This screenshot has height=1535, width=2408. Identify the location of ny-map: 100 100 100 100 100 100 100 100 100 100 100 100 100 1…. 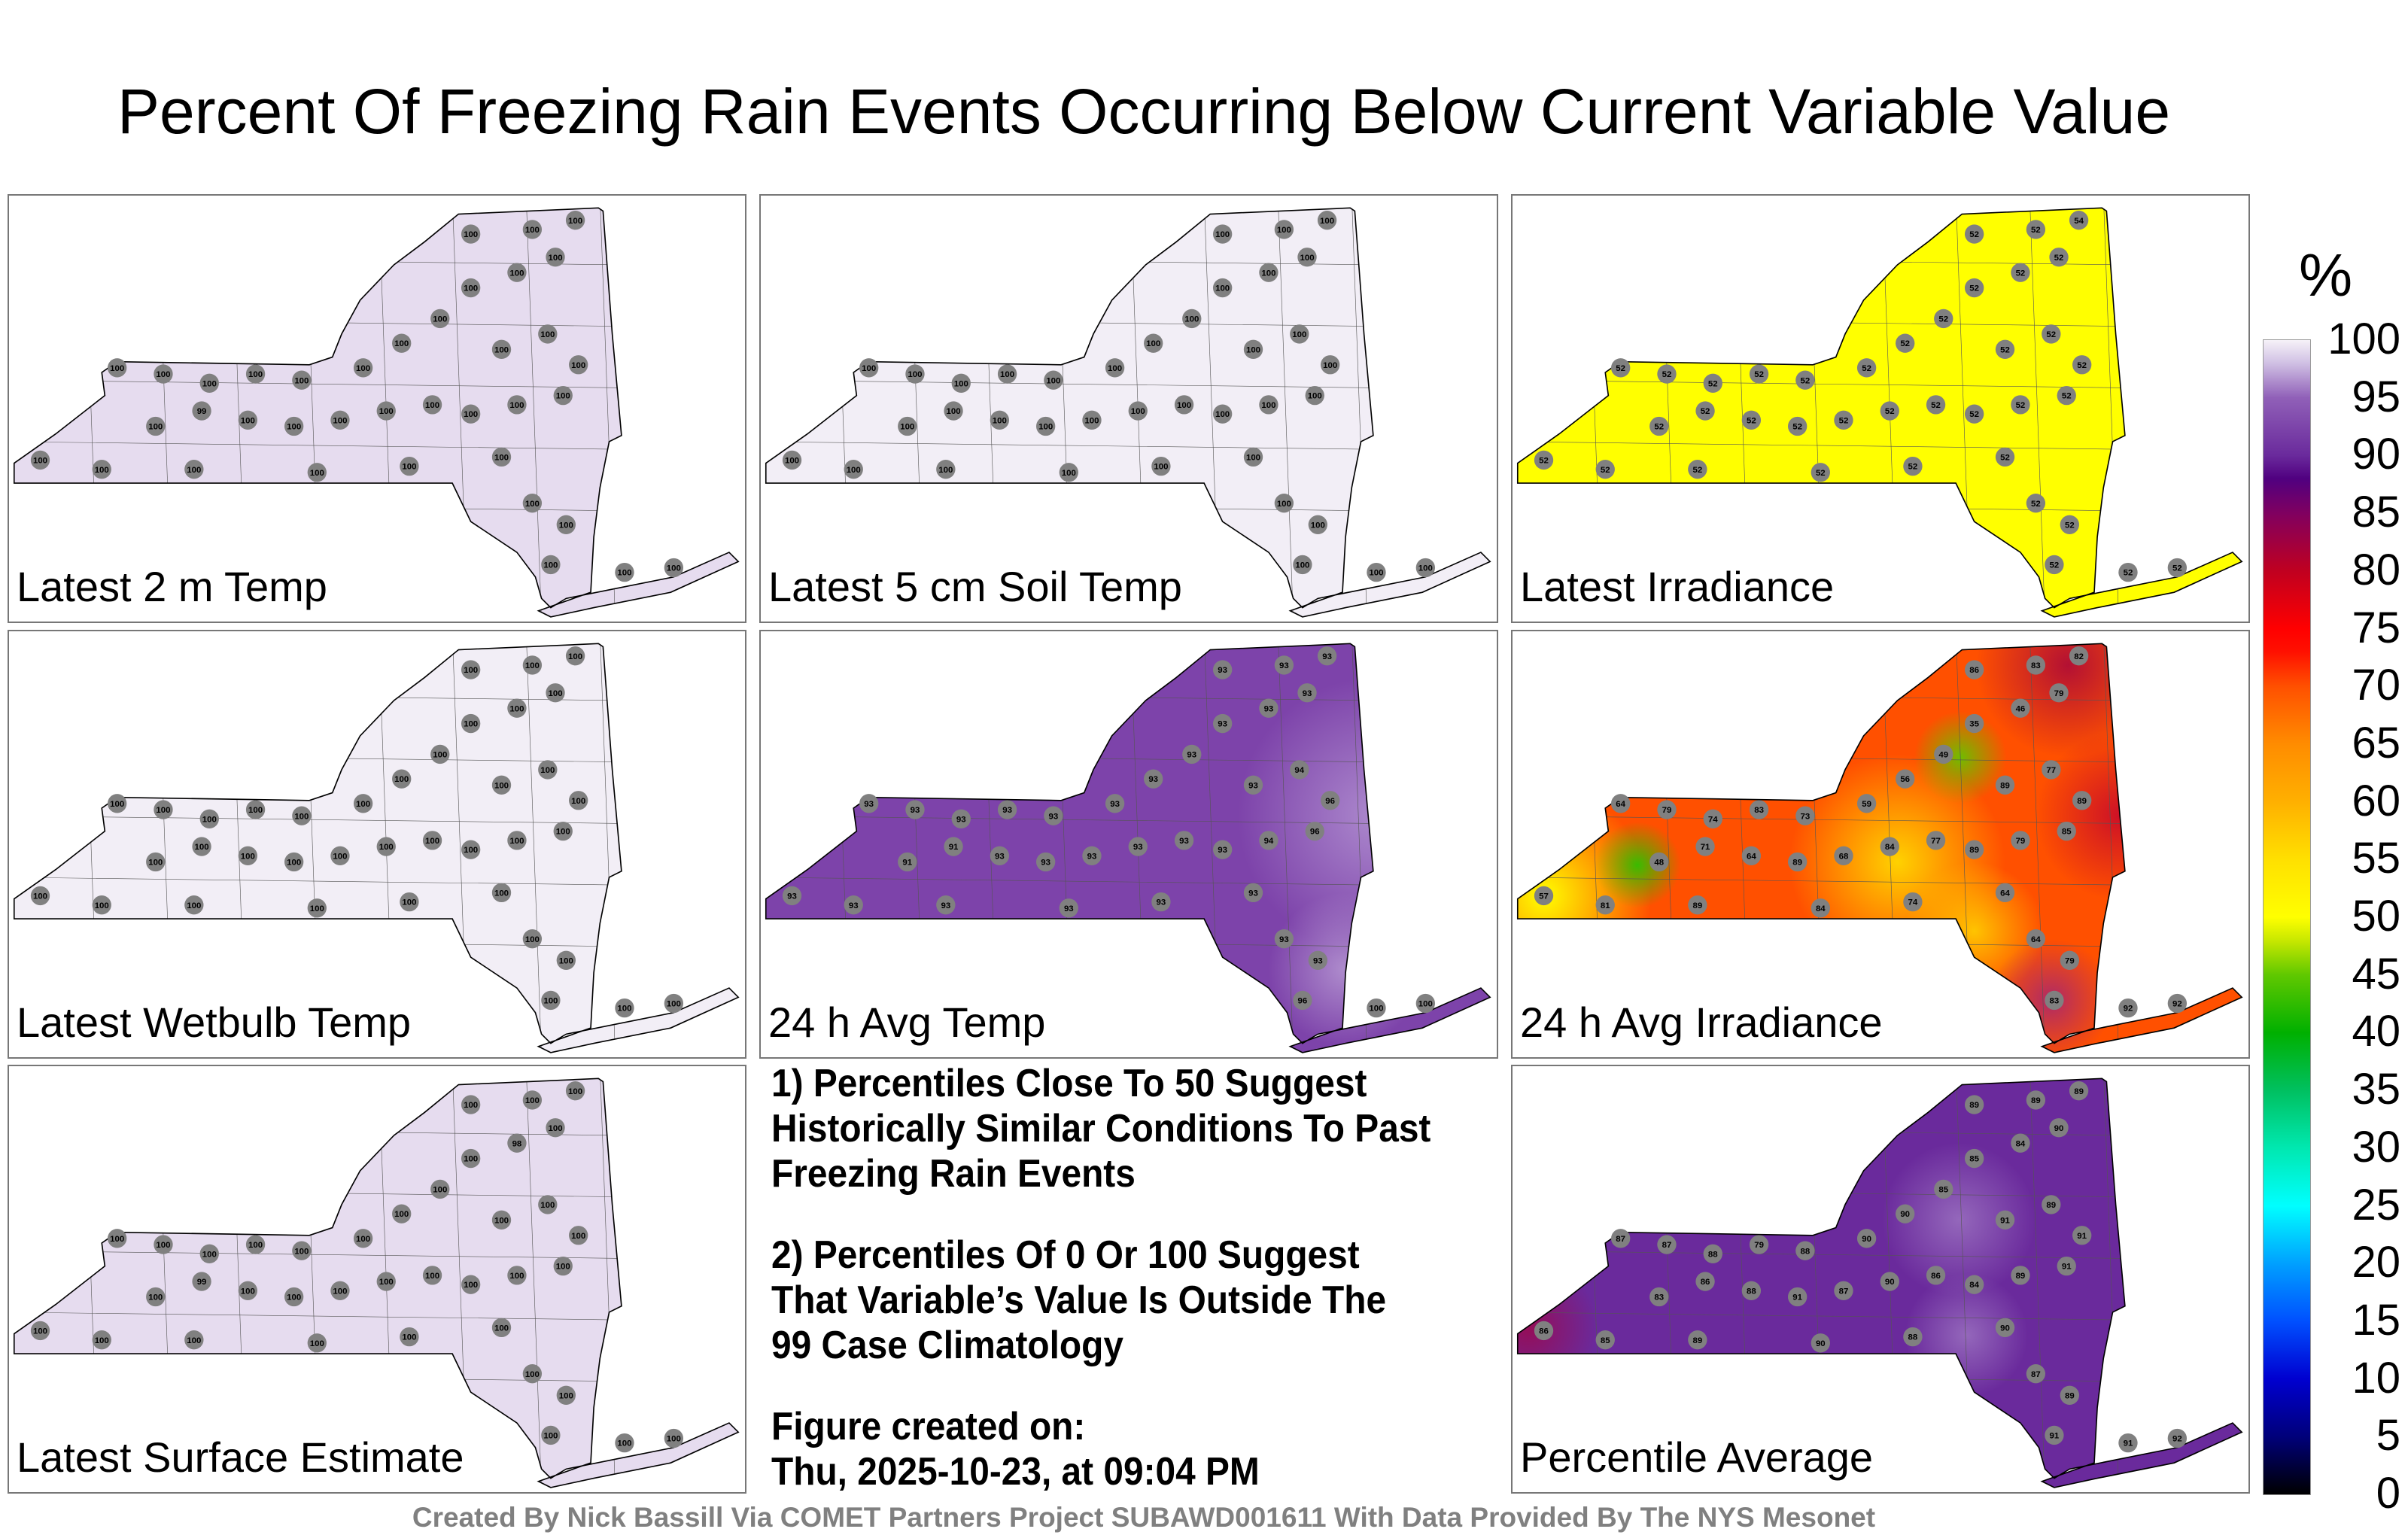
(1128, 412).